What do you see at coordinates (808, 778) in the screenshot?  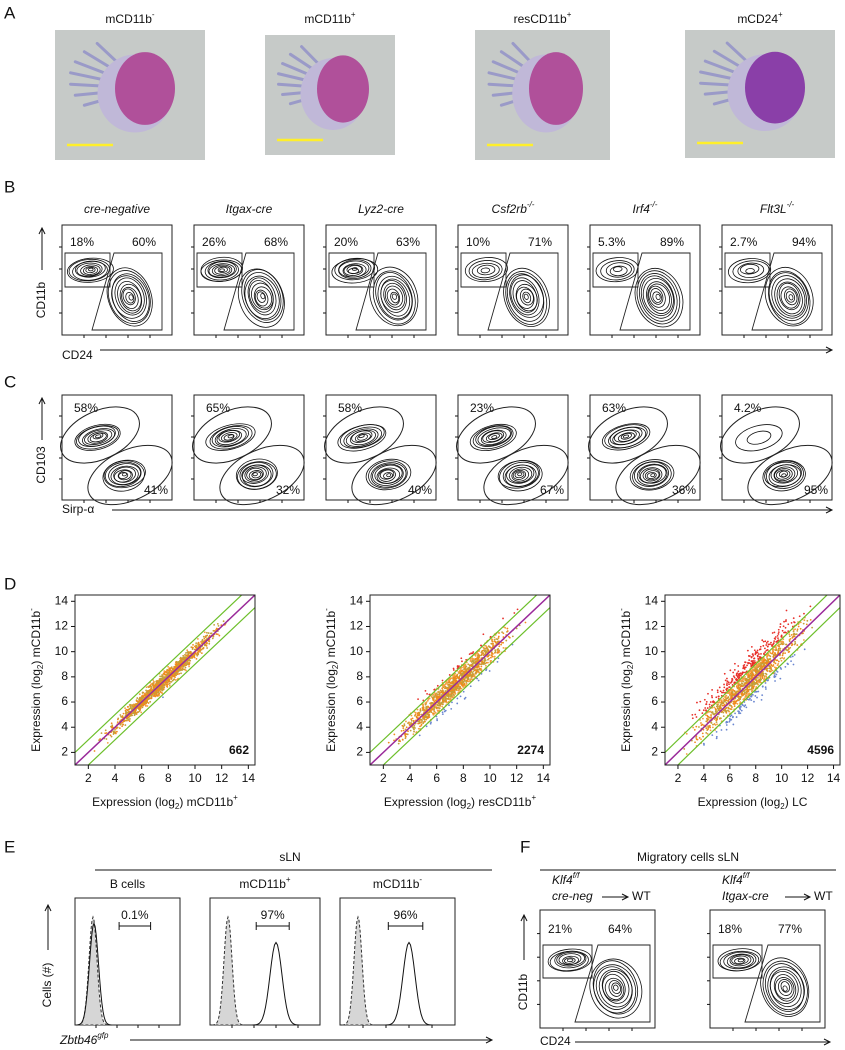 I see `x-tick-label: 12` at bounding box center [808, 778].